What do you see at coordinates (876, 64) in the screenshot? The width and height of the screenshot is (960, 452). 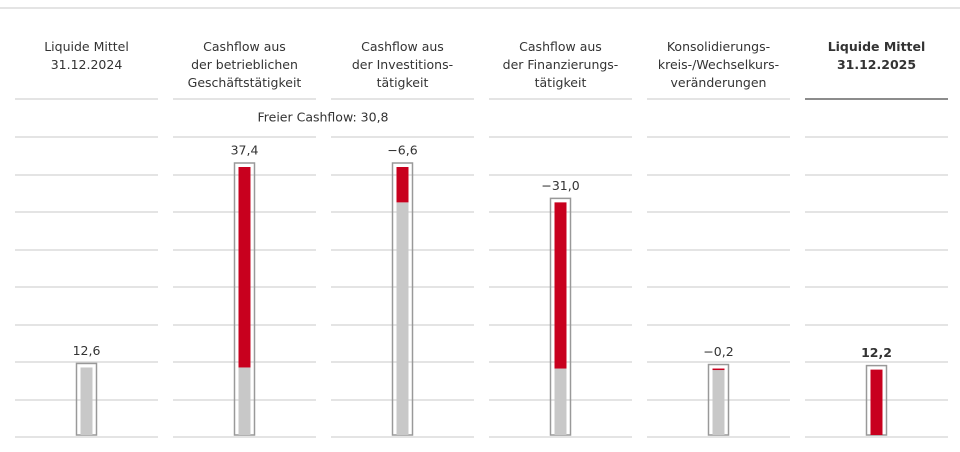 I see `header-line: 31.12.2025` at bounding box center [876, 64].